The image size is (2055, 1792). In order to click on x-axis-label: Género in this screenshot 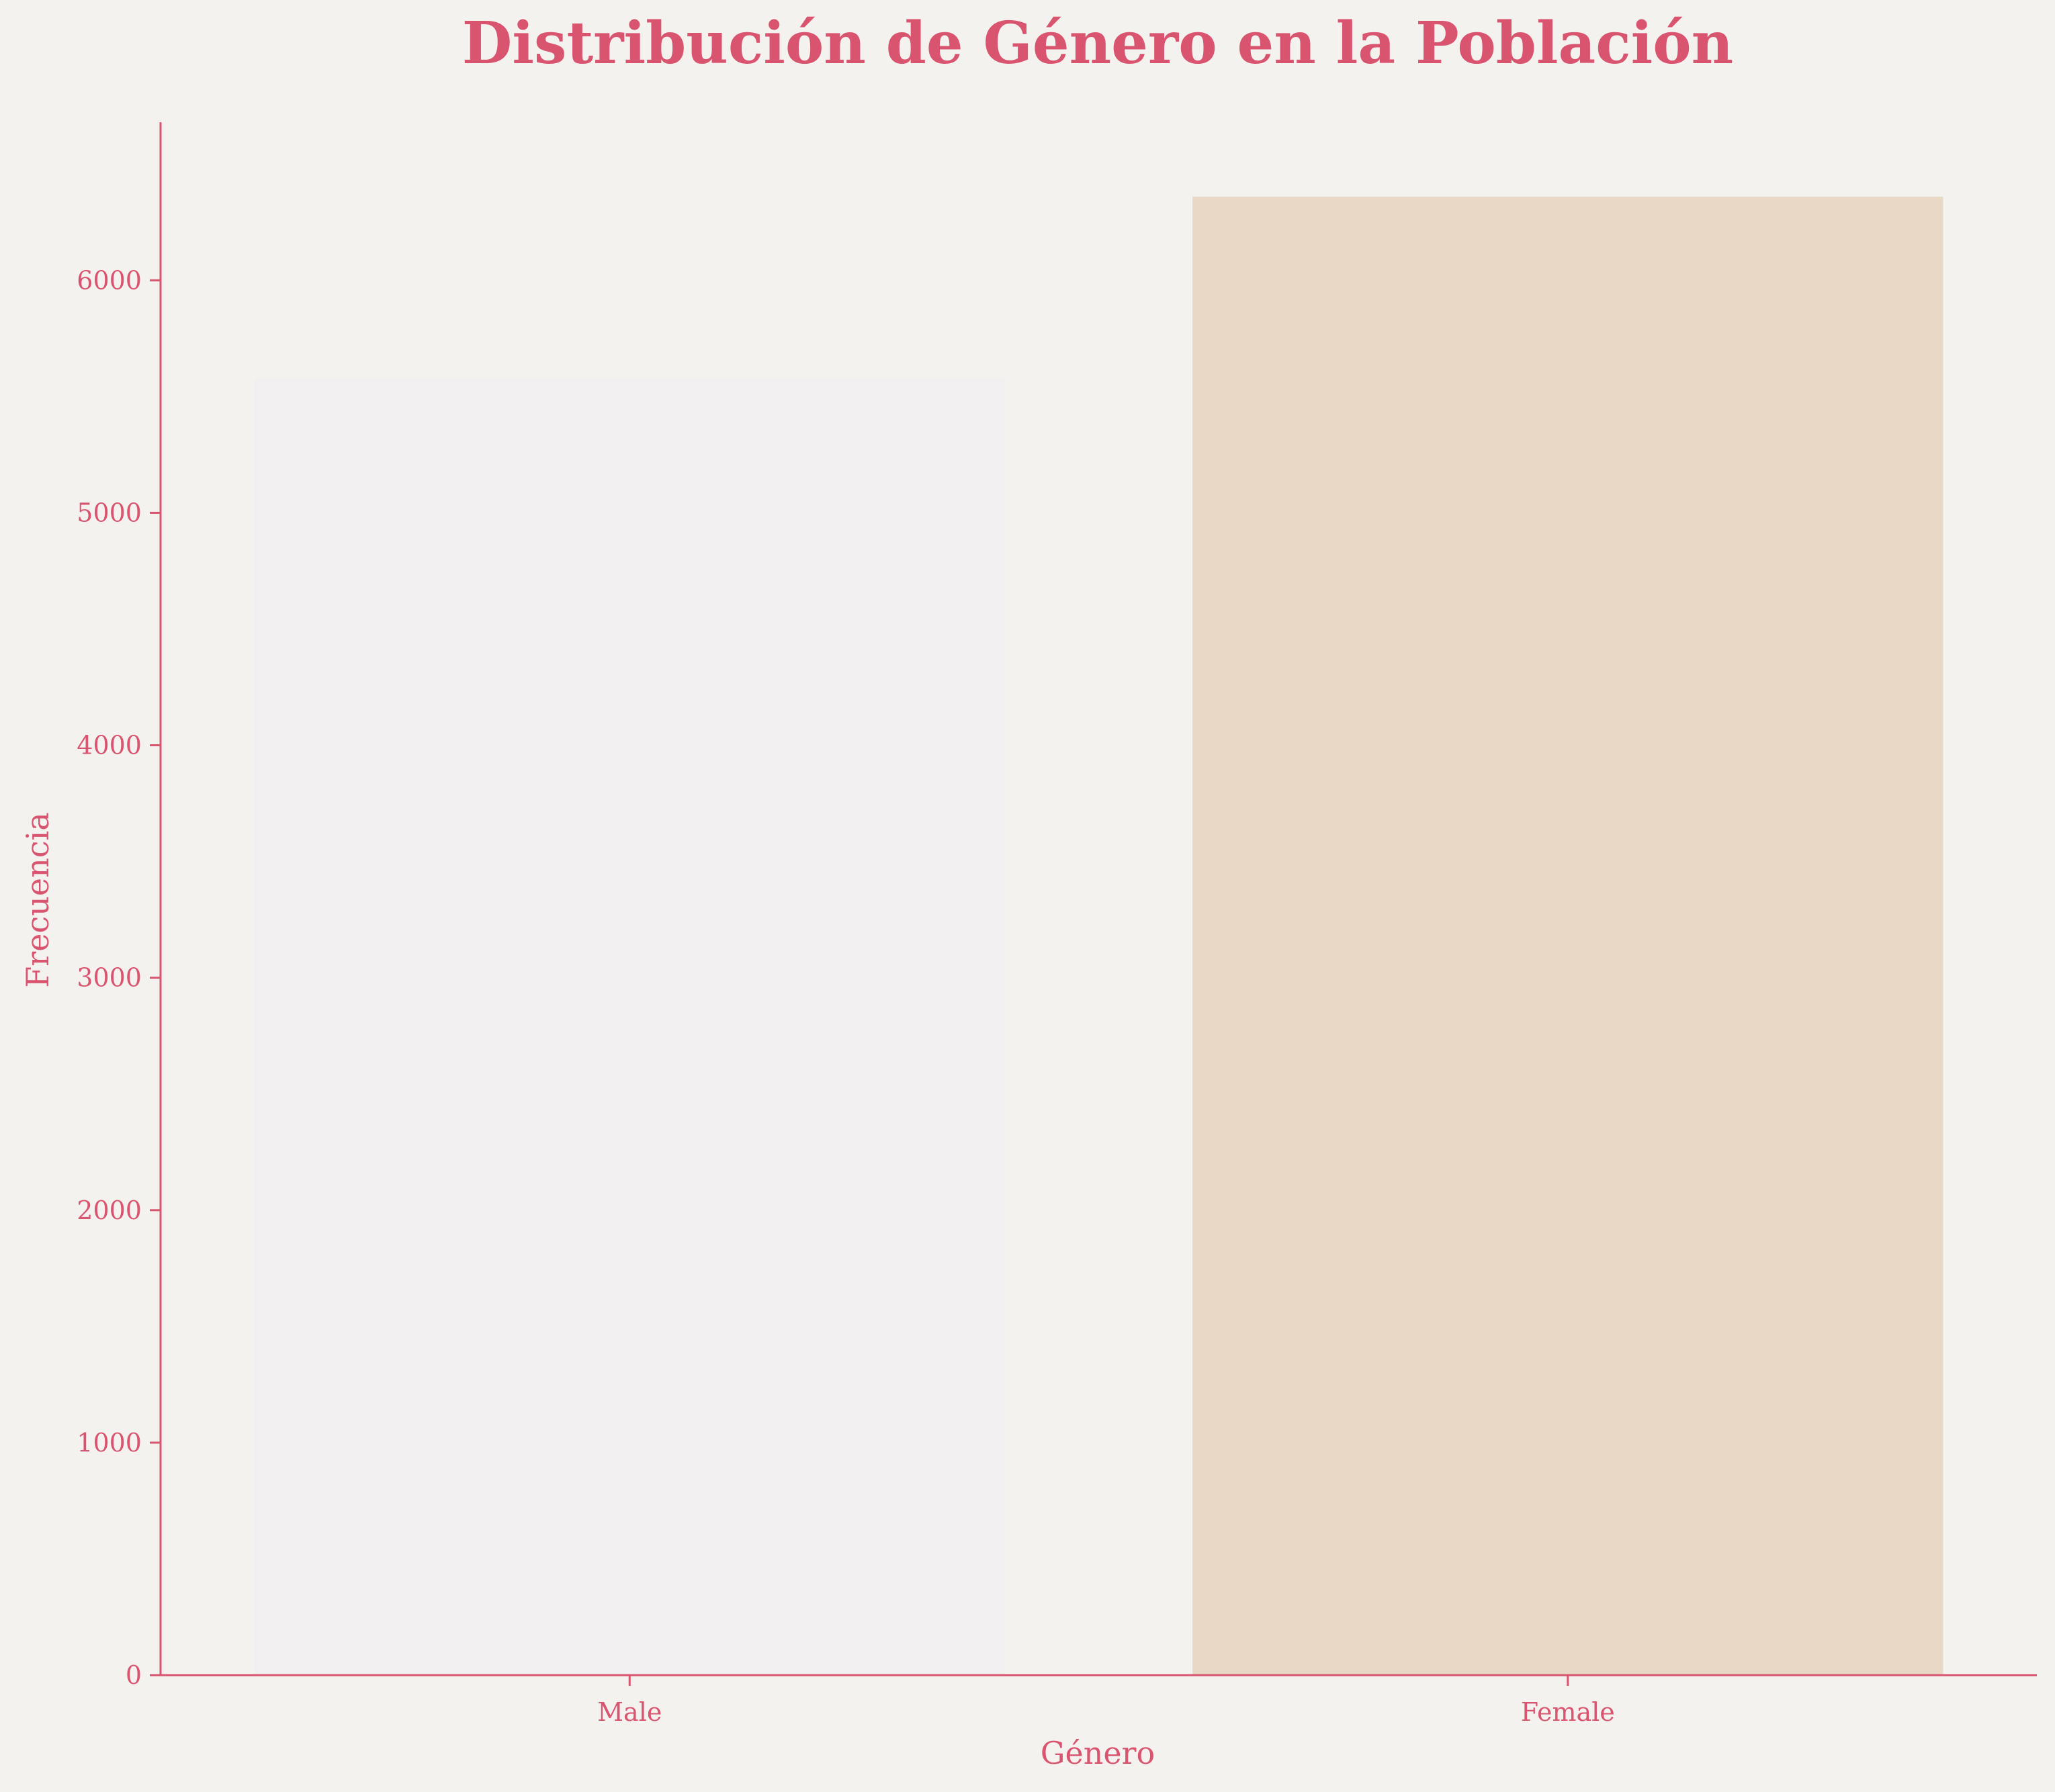, I will do `click(1098, 1753)`.